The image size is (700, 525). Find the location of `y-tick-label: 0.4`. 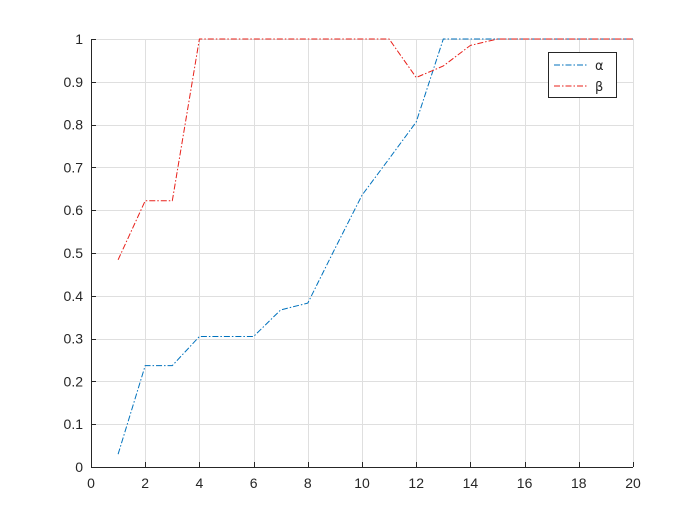

y-tick-label: 0.4 is located at coordinates (74, 296).